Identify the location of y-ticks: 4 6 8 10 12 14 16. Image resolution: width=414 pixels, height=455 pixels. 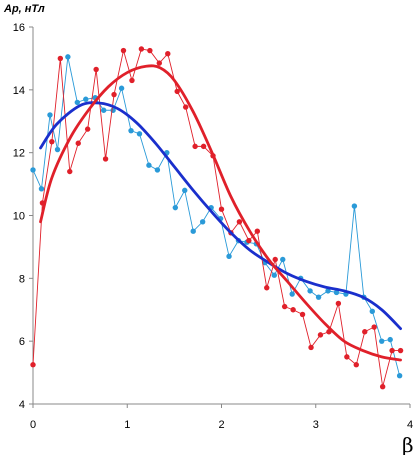
(23, 216).